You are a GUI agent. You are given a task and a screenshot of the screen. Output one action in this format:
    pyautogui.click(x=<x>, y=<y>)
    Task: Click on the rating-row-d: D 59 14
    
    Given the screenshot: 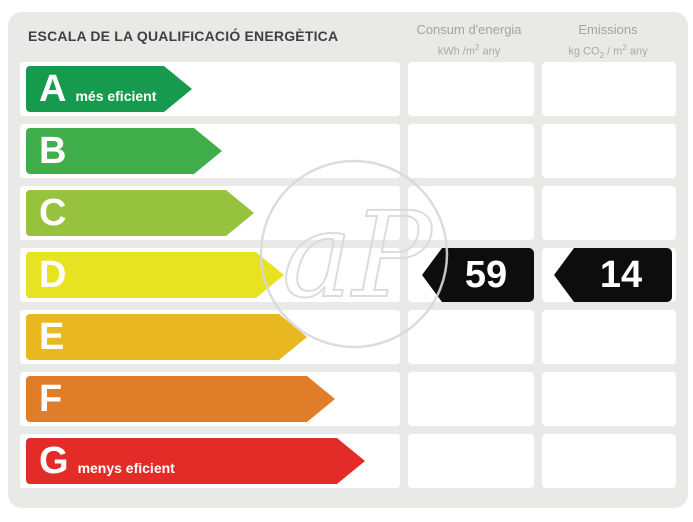 What is the action you would take?
    pyautogui.click(x=348, y=275)
    